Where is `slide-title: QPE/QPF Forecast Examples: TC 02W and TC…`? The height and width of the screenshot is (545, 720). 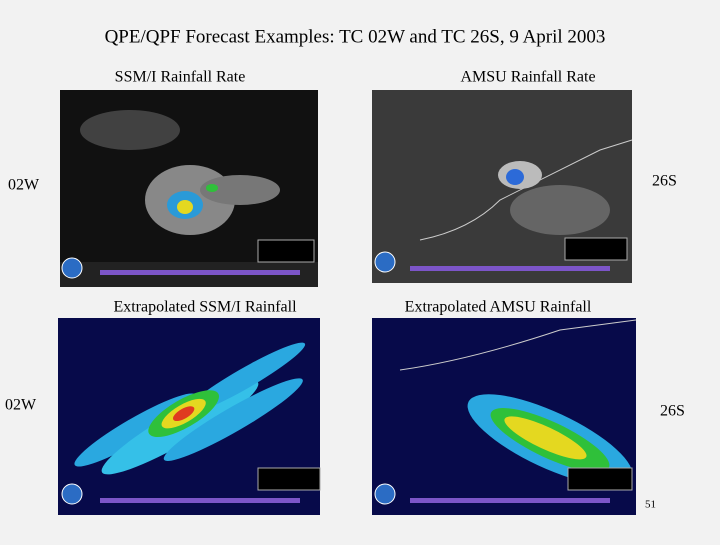 slide-title: QPE/QPF Forecast Examples: TC 02W and TC… is located at coordinates (355, 36).